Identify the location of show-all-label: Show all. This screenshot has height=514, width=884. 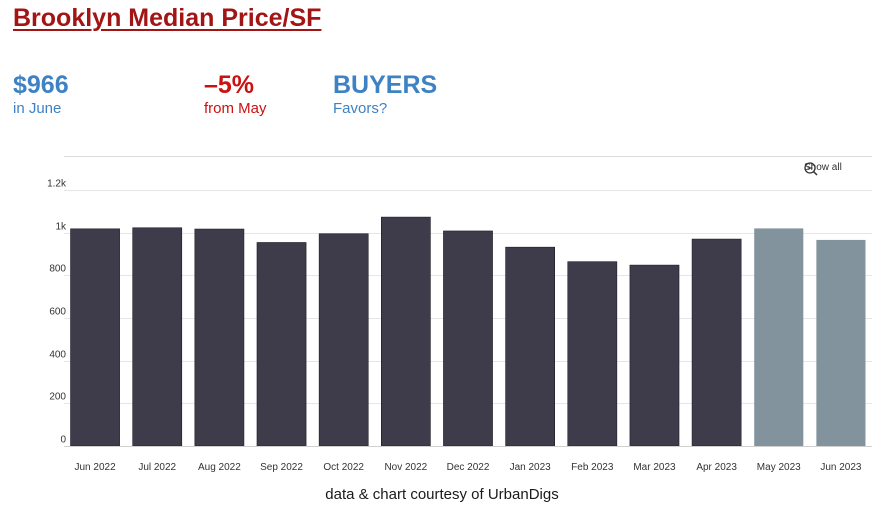
(823, 167).